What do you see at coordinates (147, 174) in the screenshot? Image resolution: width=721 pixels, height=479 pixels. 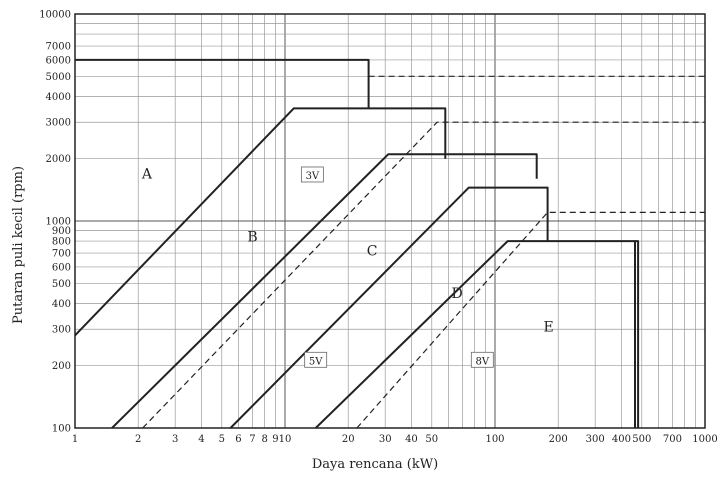 I see `belt-type-label: A` at bounding box center [147, 174].